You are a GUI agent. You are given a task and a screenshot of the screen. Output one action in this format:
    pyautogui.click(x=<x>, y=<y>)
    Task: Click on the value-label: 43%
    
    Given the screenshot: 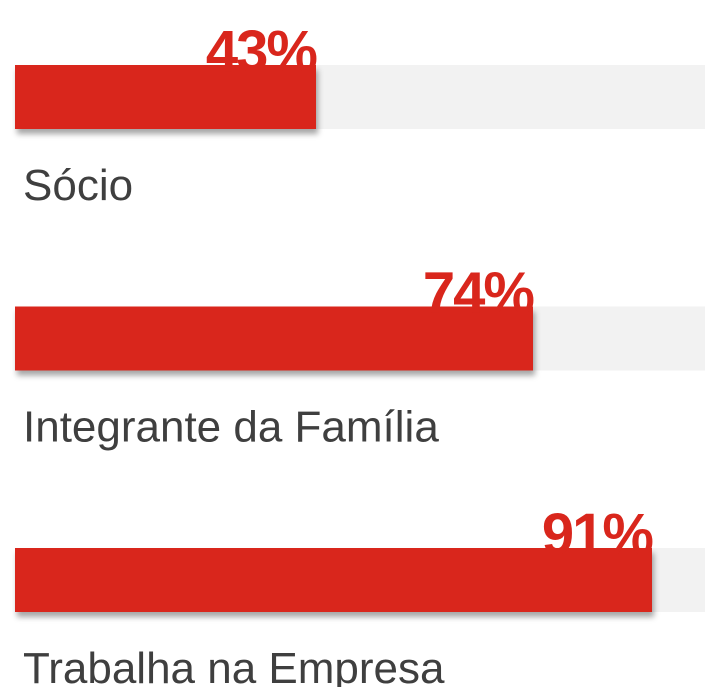 What is the action you would take?
    pyautogui.click(x=262, y=51)
    